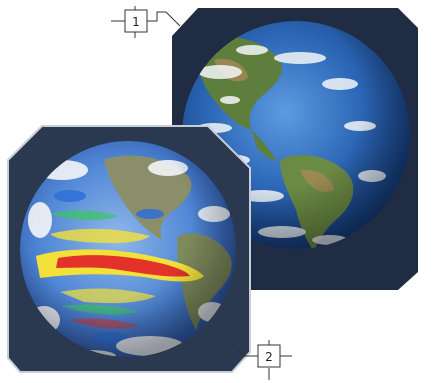 This screenshot has width=438, height=383. I want to click on callout-1-leader, so click(164, 19).